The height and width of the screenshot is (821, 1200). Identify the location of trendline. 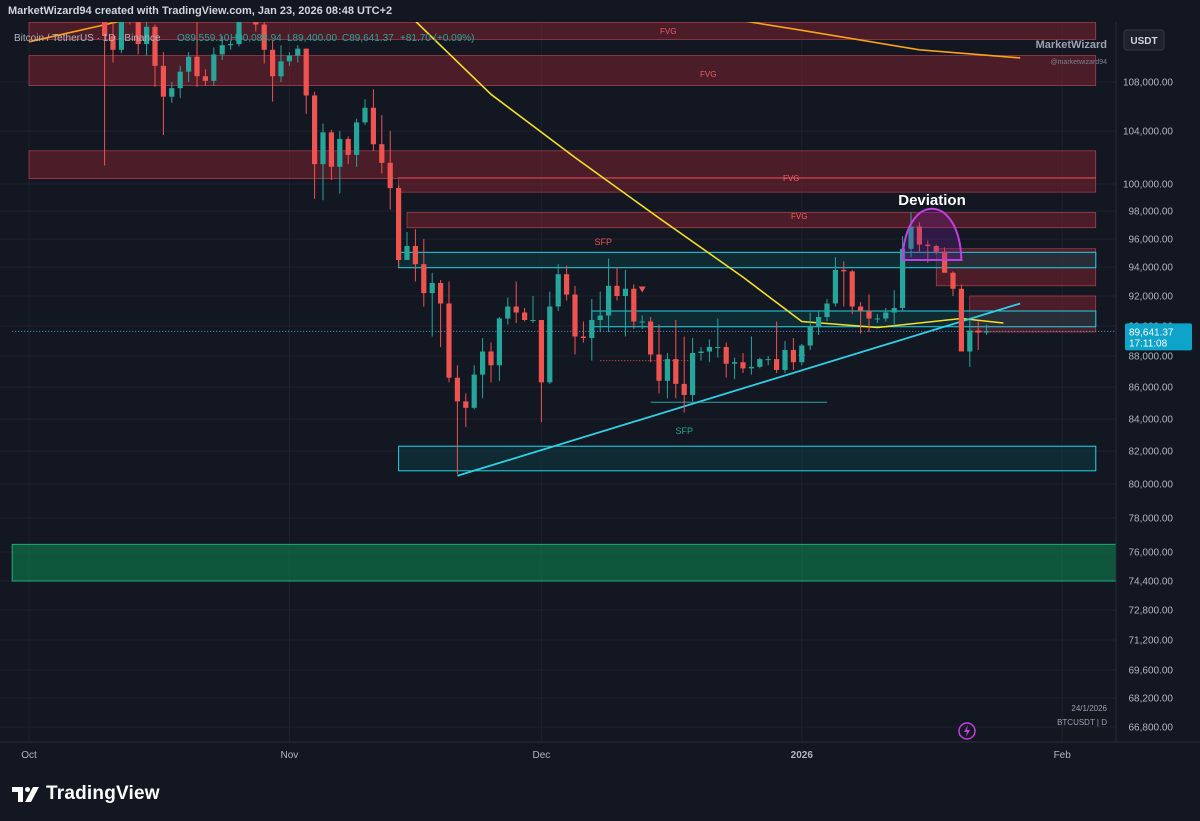
(739, 389).